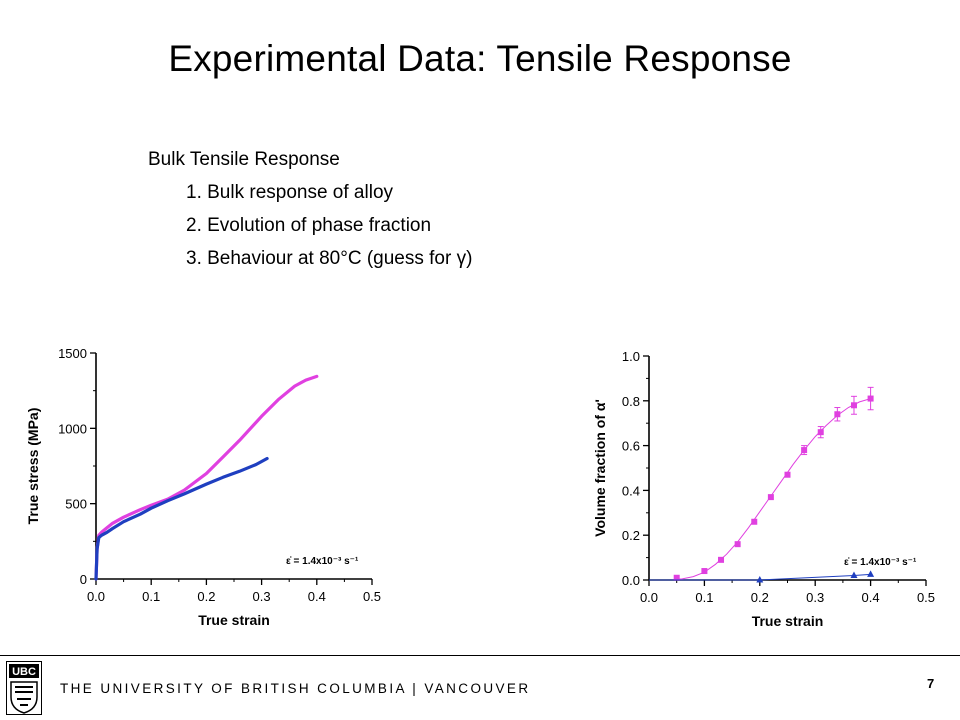  What do you see at coordinates (931, 683) in the screenshot?
I see `page-number: 7` at bounding box center [931, 683].